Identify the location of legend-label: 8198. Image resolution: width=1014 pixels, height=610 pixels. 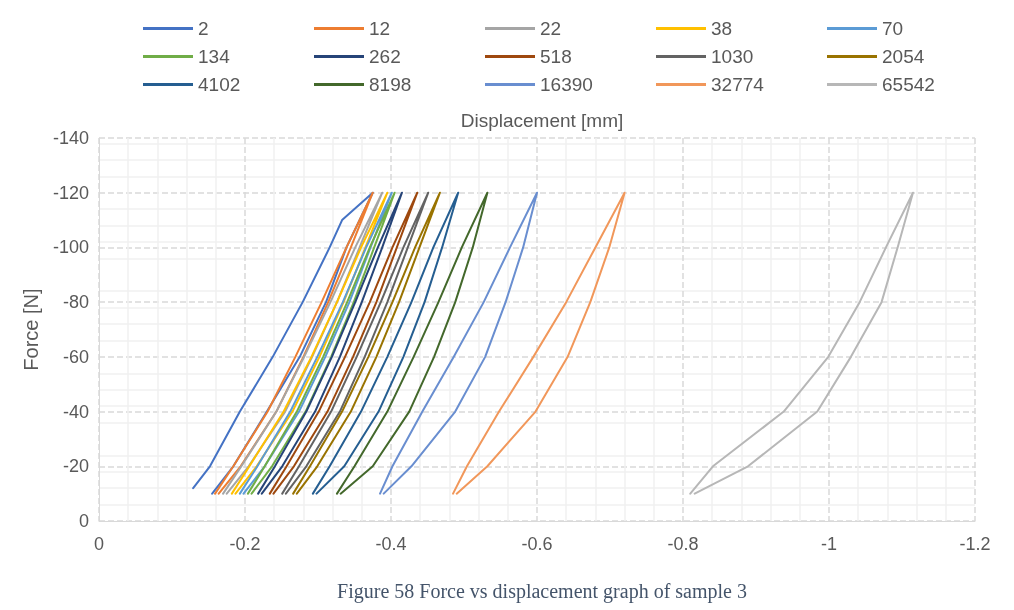
(390, 84).